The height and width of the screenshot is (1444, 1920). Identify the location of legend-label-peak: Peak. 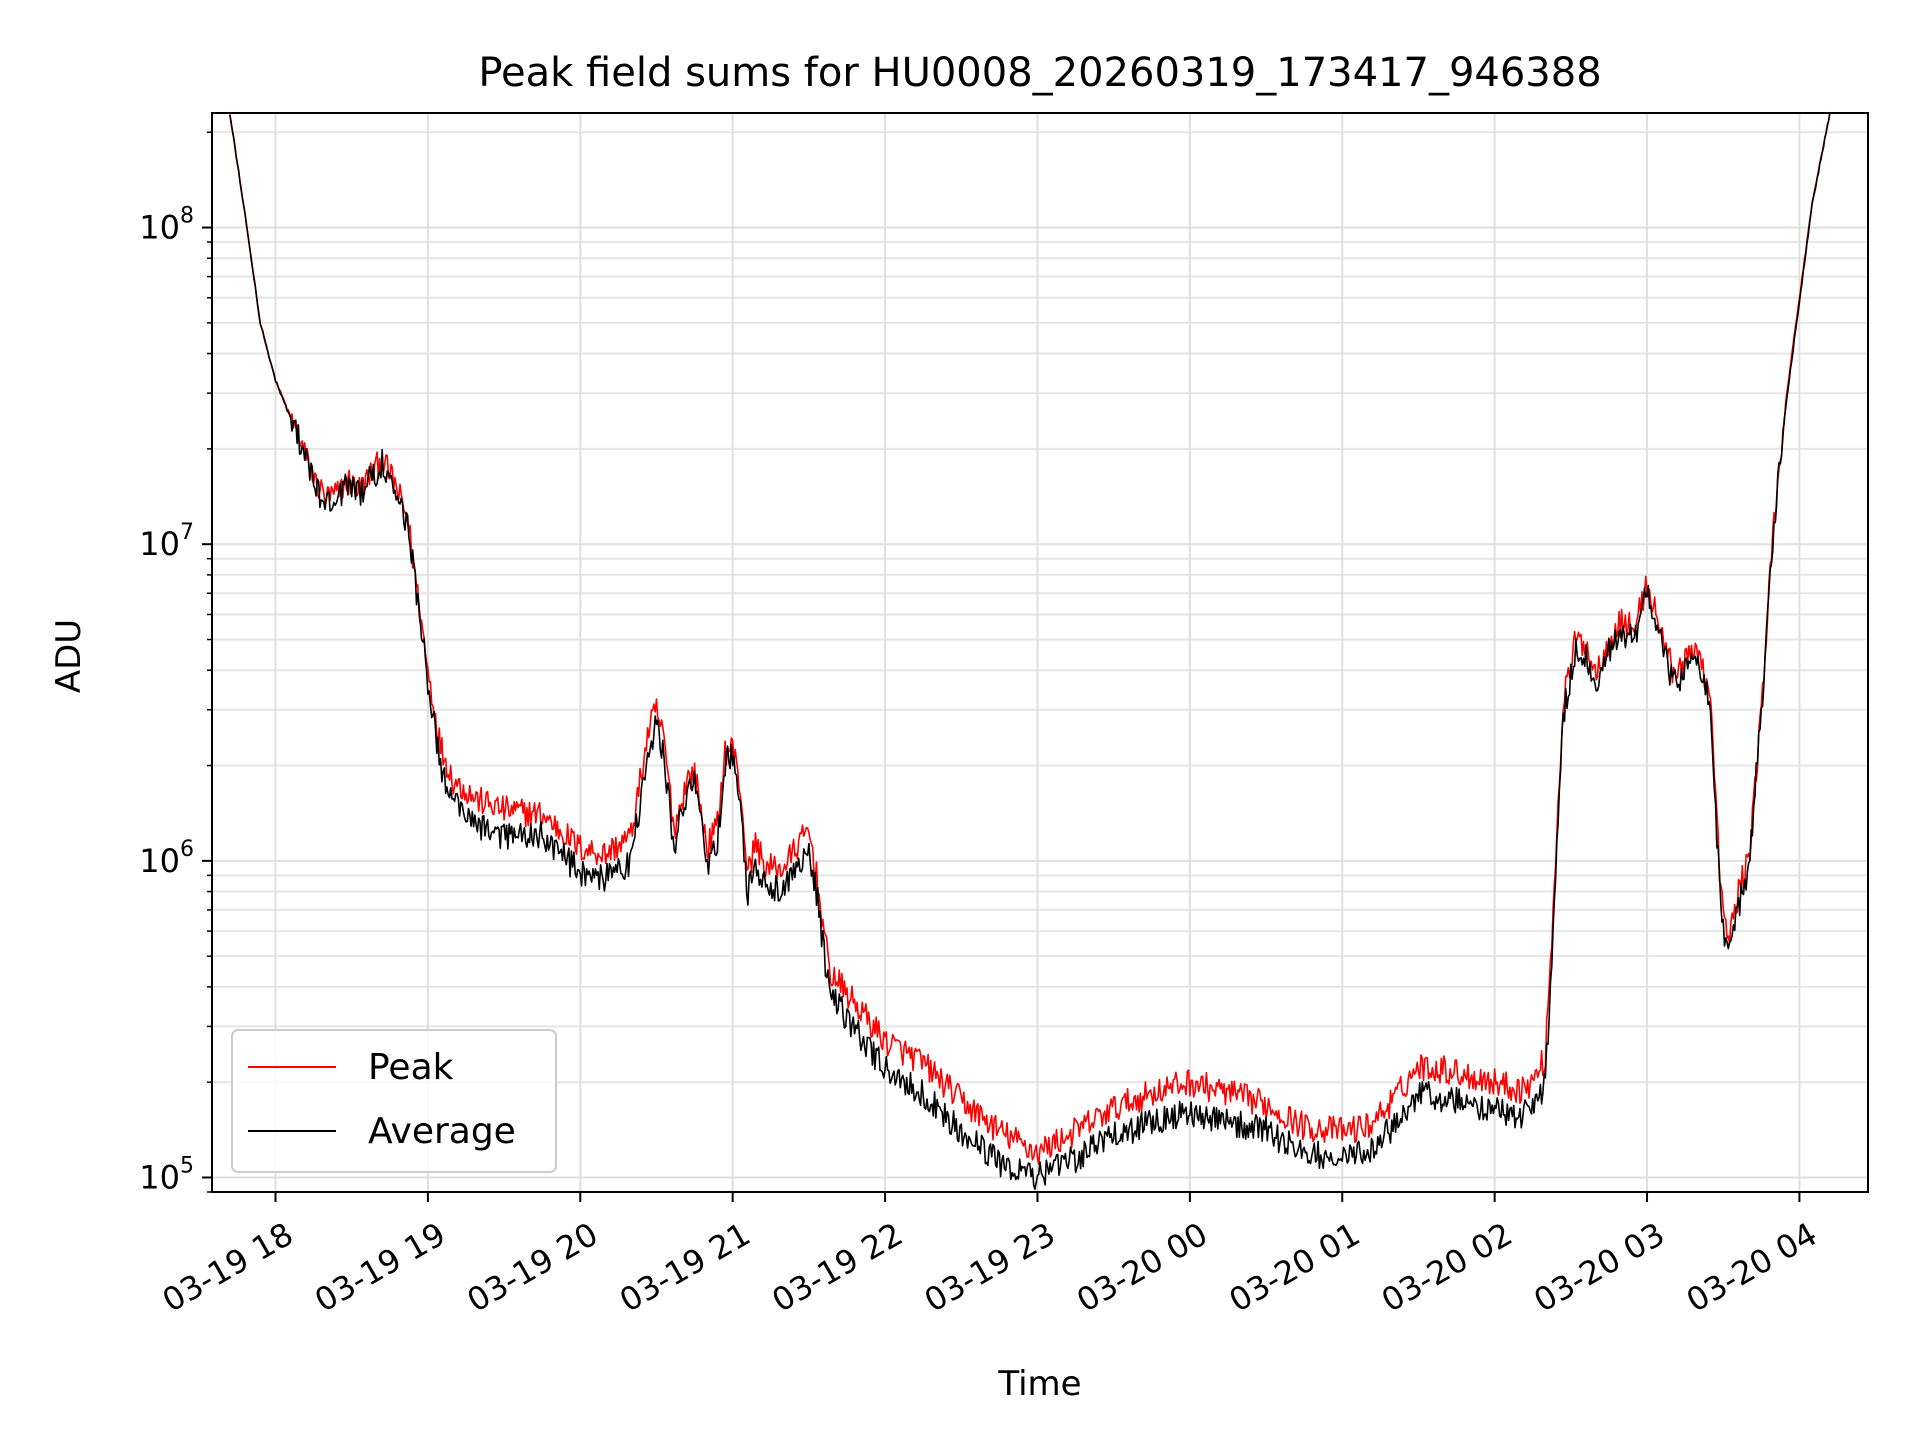
(411, 1067).